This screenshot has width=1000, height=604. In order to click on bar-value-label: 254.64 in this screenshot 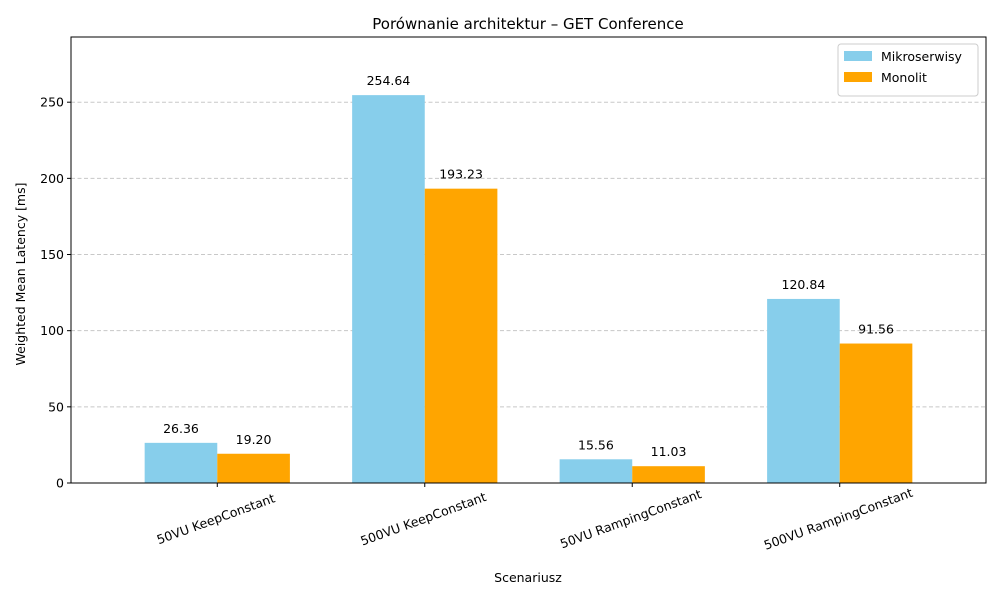, I will do `click(389, 80)`.